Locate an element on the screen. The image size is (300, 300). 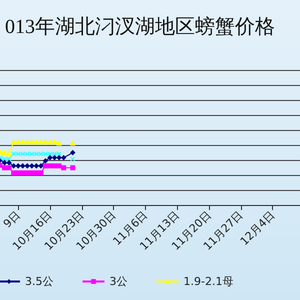
legend-label: 1.9-2.1母 is located at coordinates (208, 281).